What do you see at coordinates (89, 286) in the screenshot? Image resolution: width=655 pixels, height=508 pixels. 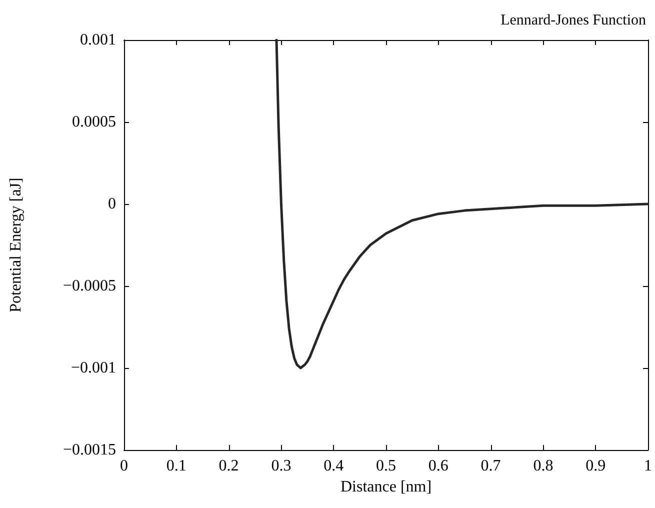 I see `y-tick-label: −0.0005` at bounding box center [89, 286].